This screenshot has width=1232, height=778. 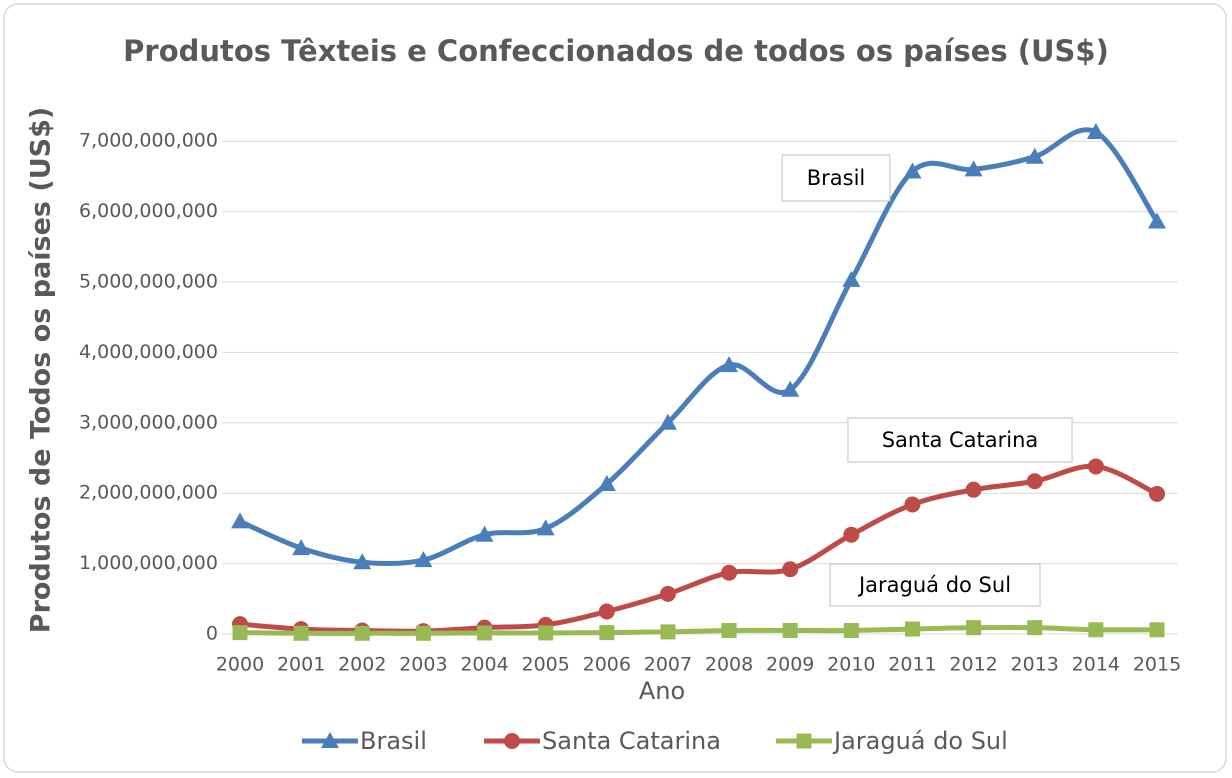 I want to click on y-tick-label: 2,000,000,000, so click(x=148, y=493).